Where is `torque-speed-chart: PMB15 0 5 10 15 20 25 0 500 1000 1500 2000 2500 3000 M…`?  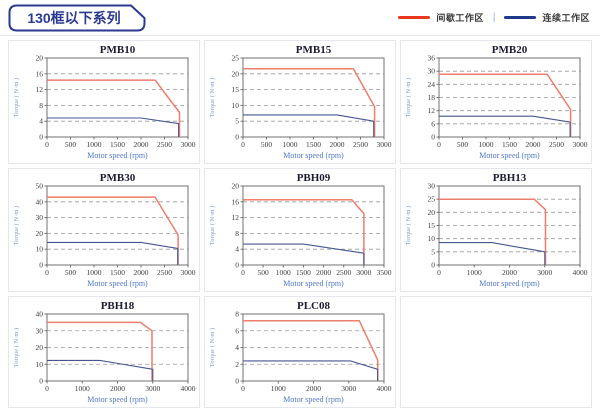
torque-speed-chart: PMB15 0 5 10 15 20 25 0 500 1000 1500 2000 2500 3000 M… is located at coordinates (300, 102).